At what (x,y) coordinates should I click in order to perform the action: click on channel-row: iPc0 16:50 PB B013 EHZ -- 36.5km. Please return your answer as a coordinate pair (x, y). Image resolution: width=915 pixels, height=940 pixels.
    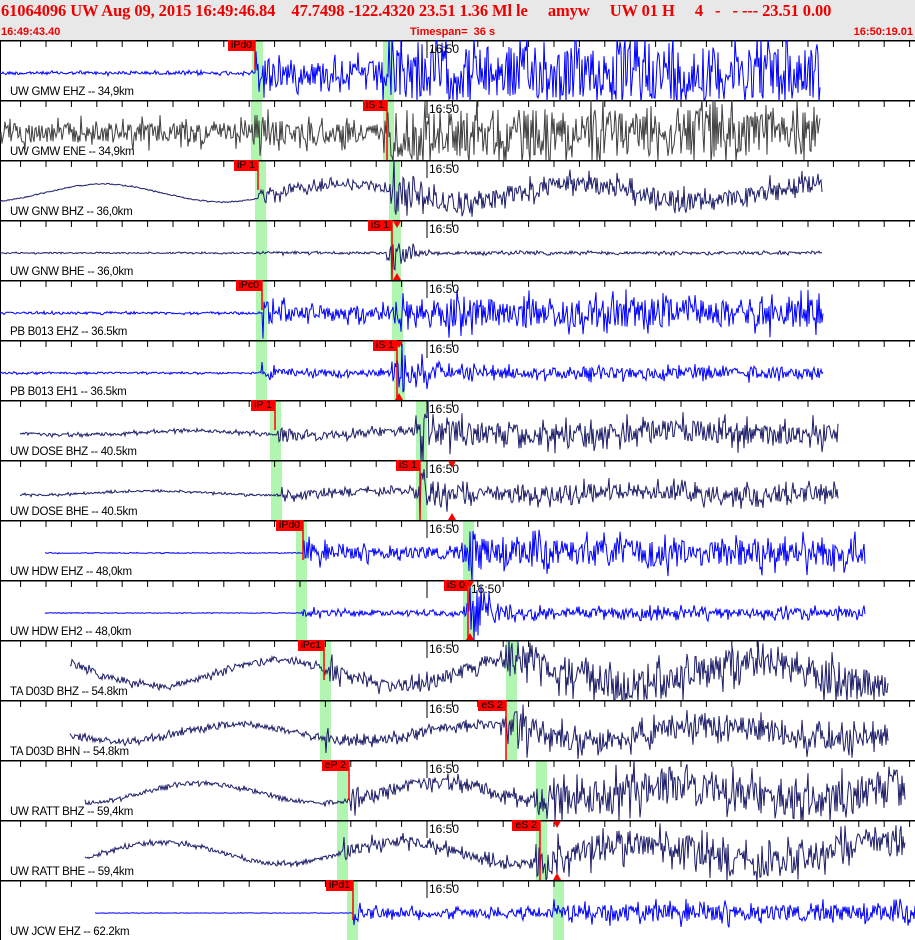
    Looking at the image, I should click on (457, 310).